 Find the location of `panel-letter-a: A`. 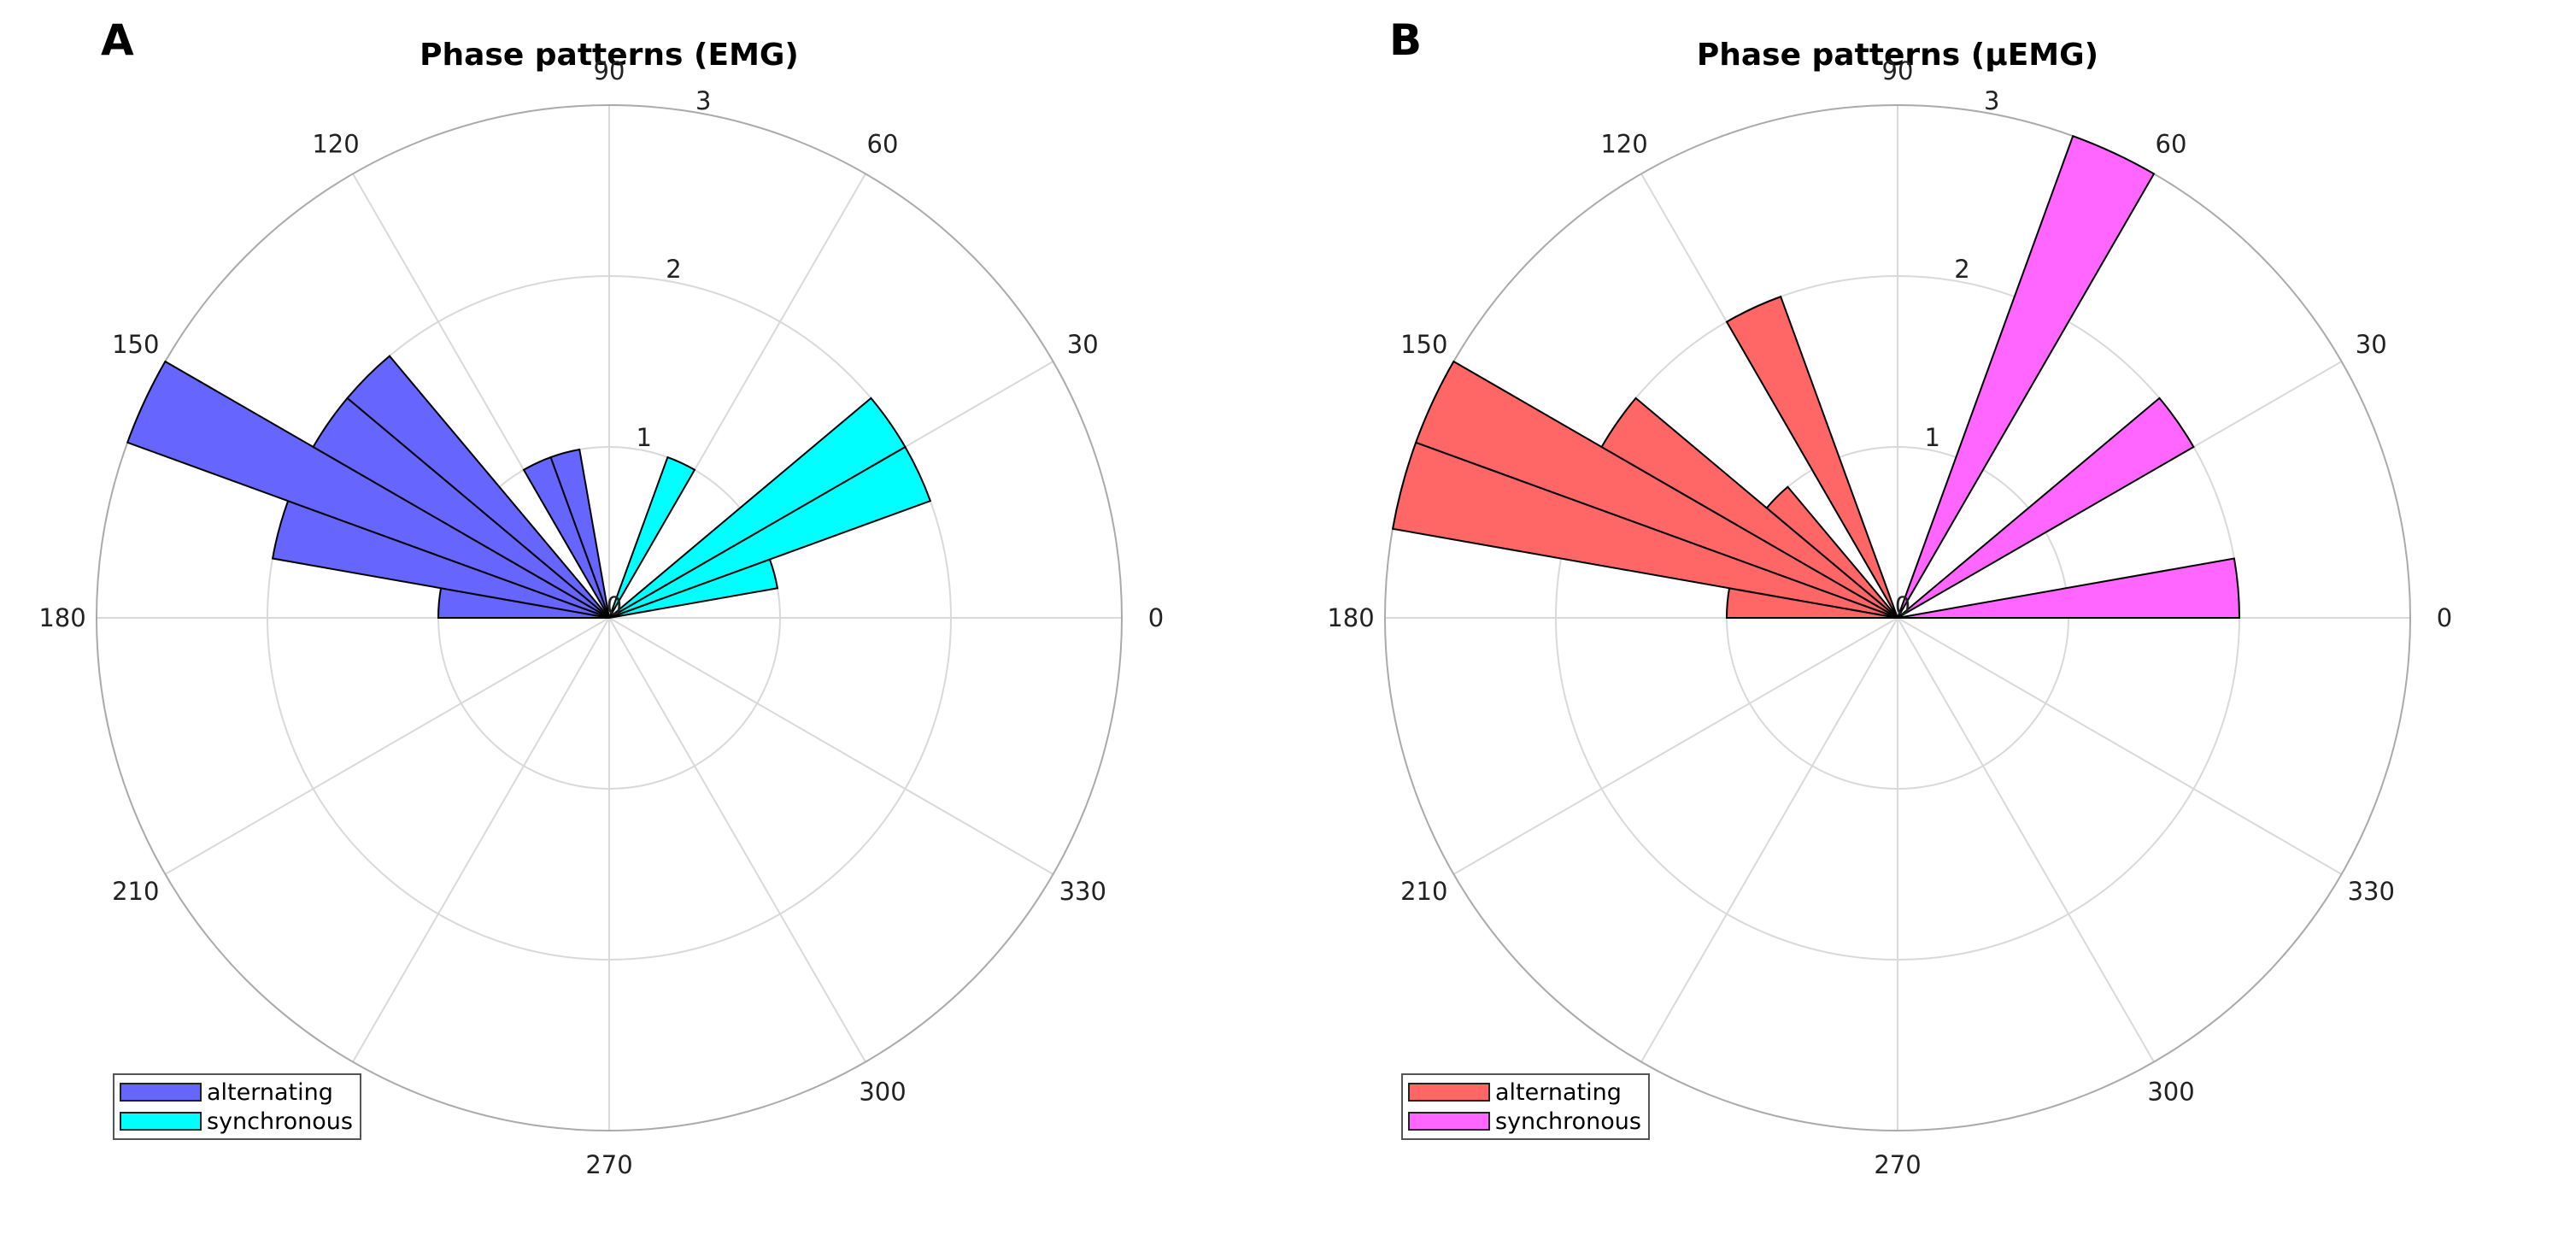

panel-letter-a: A is located at coordinates (118, 40).